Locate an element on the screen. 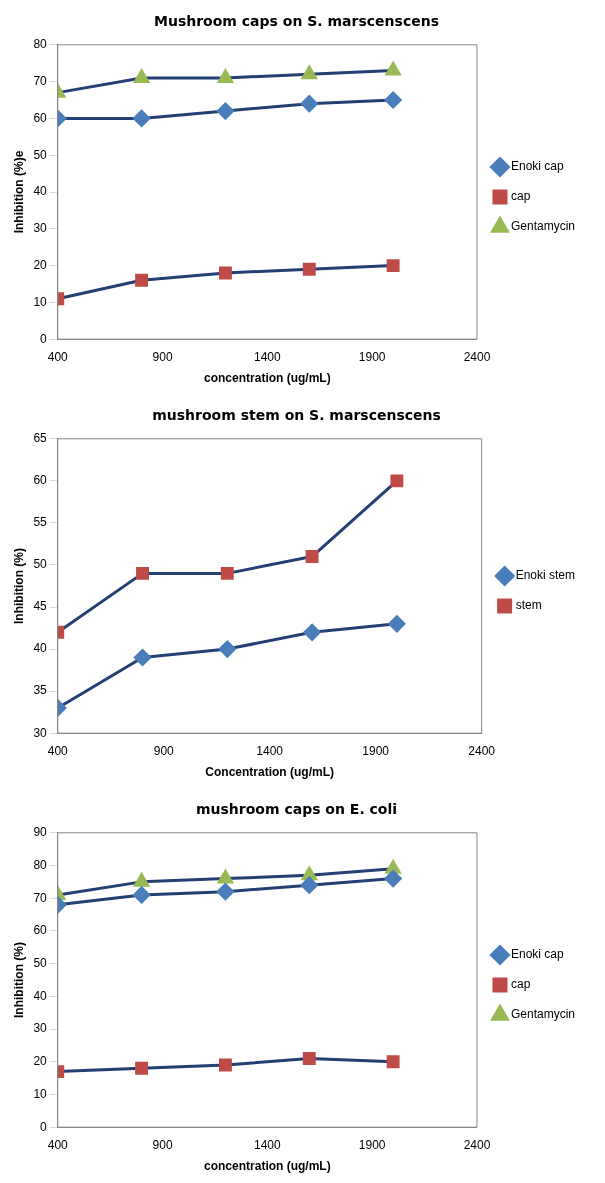 The width and height of the screenshot is (605, 1183). chart-title: Mushroom caps on S. marscenscens is located at coordinates (296, 21).